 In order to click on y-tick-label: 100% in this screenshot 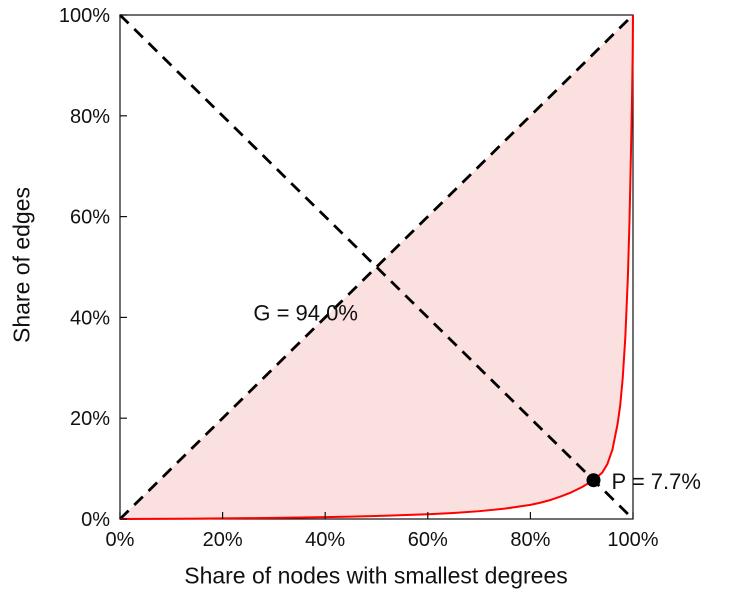, I will do `click(84, 16)`.